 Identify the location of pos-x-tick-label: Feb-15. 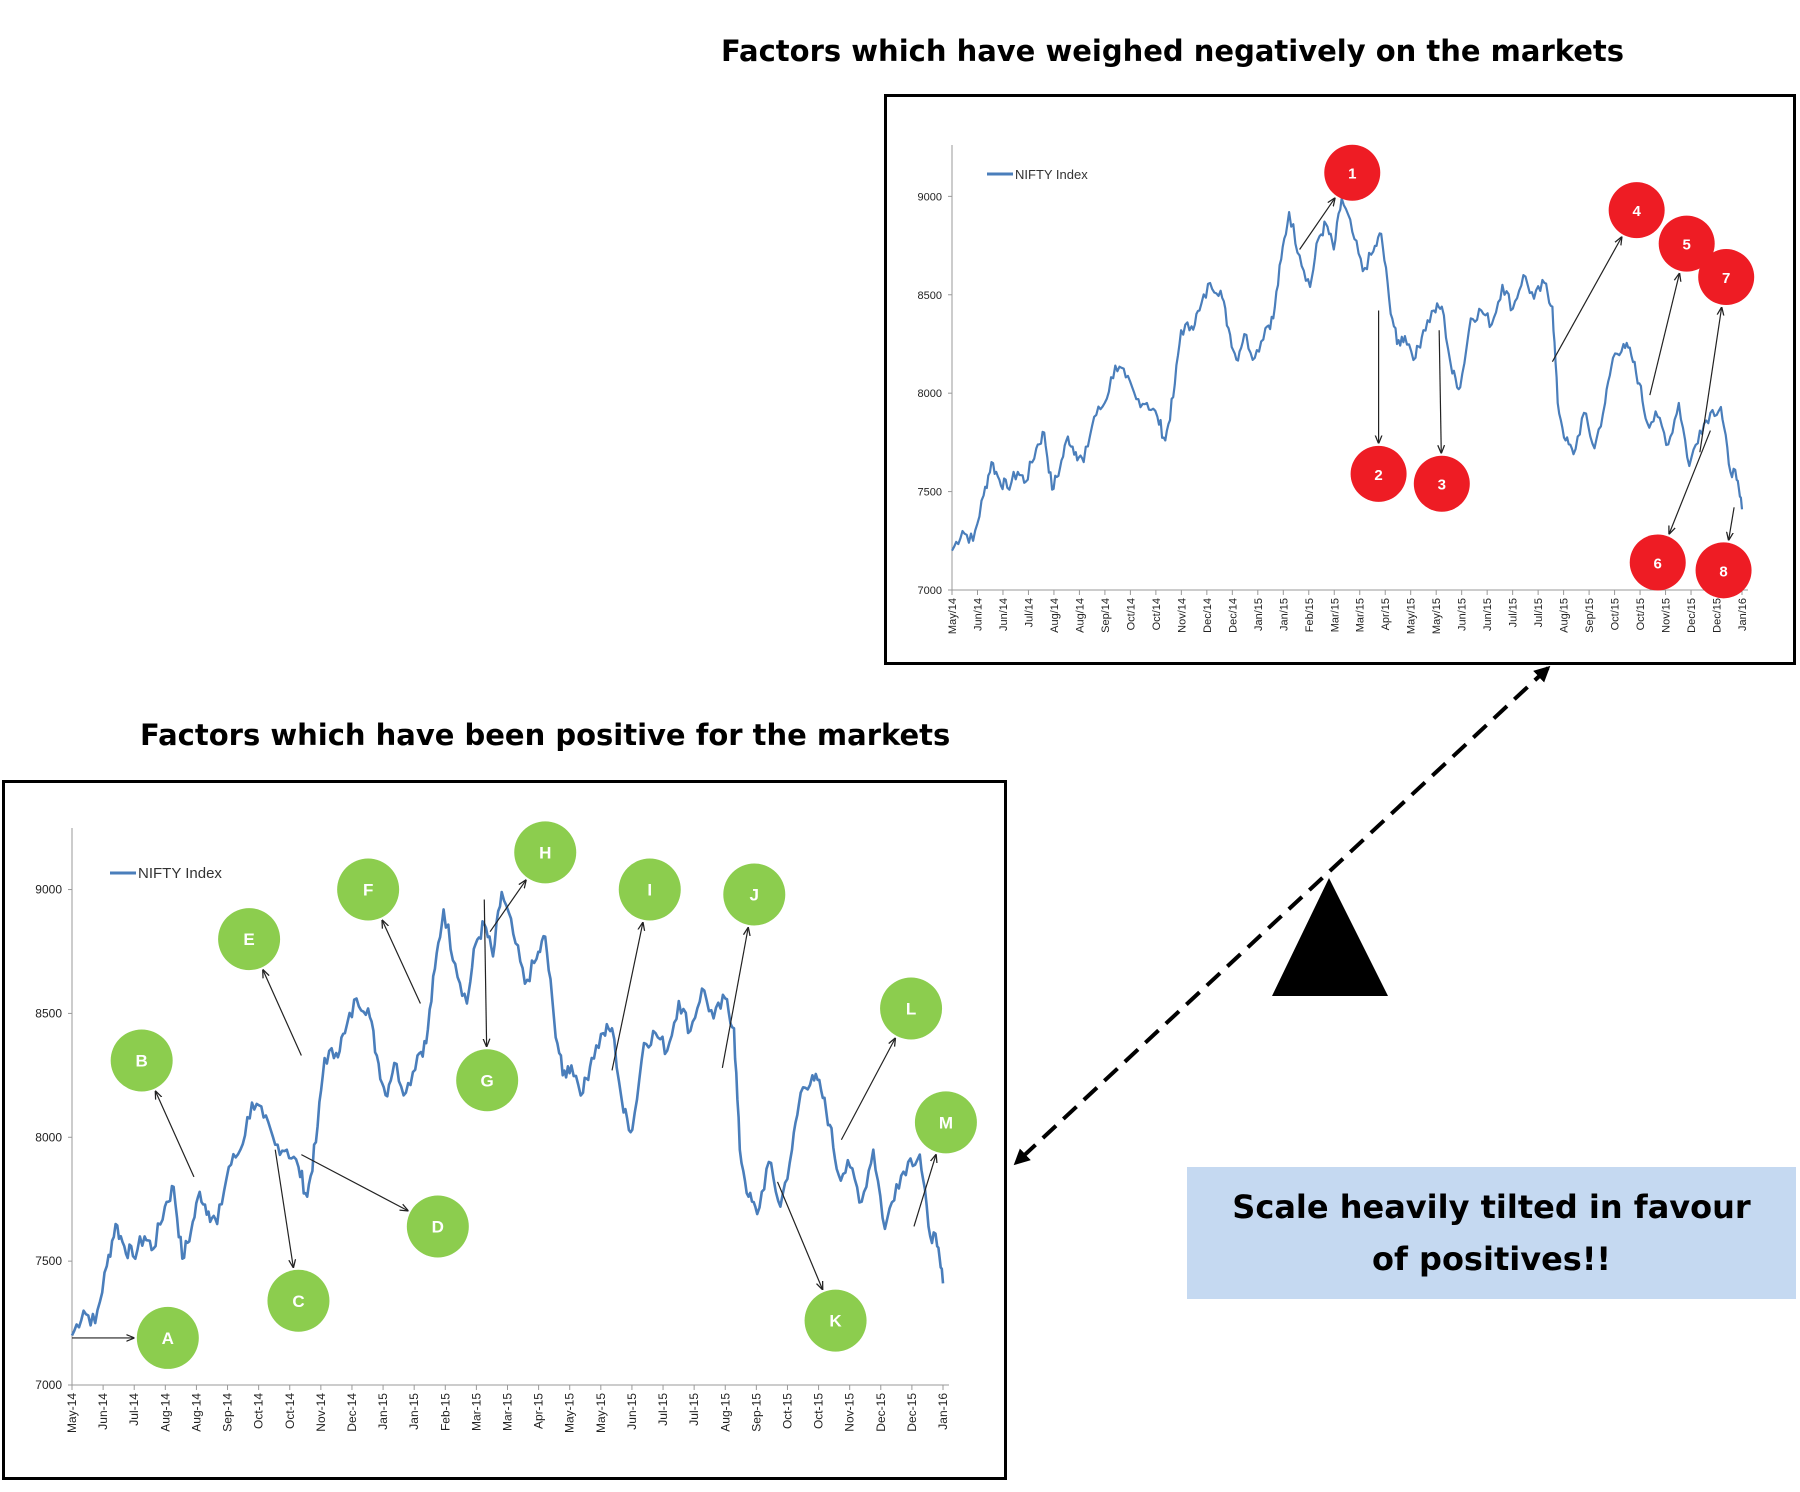
(445, 1412).